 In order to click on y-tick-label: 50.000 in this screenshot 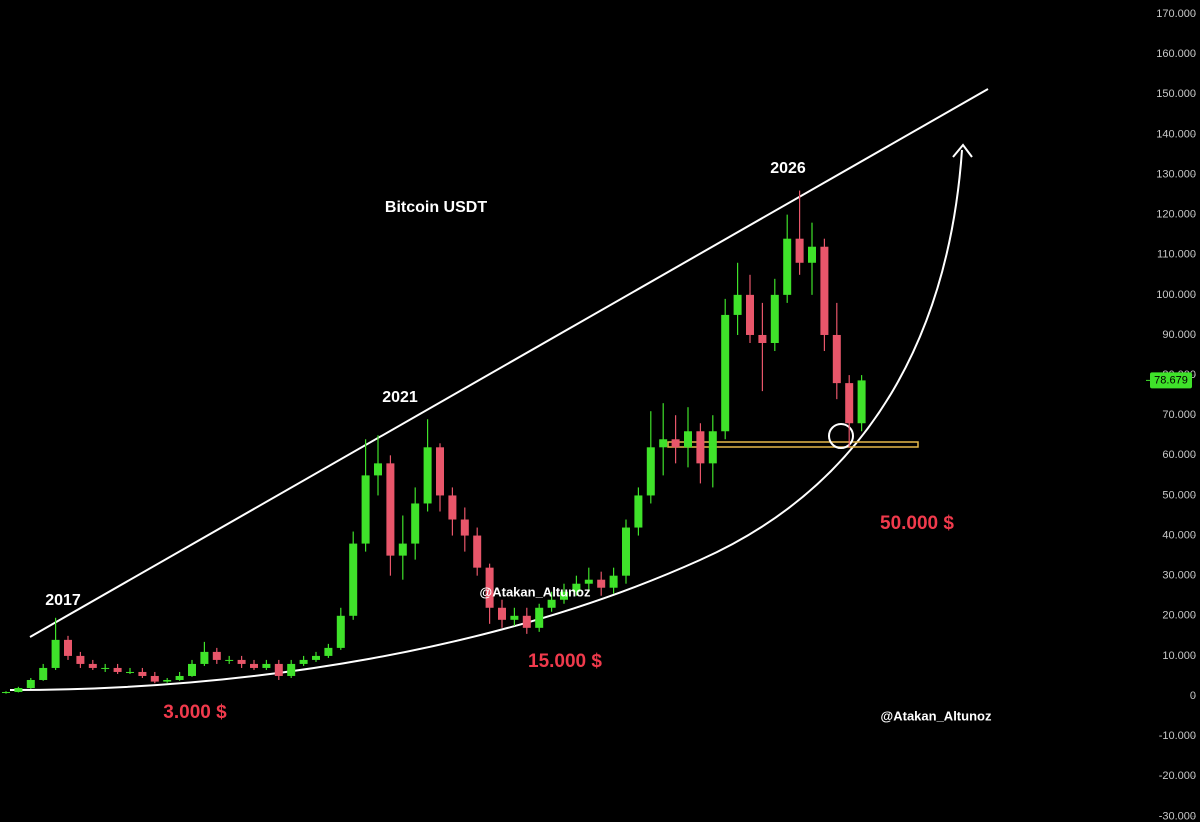, I will do `click(1179, 495)`.